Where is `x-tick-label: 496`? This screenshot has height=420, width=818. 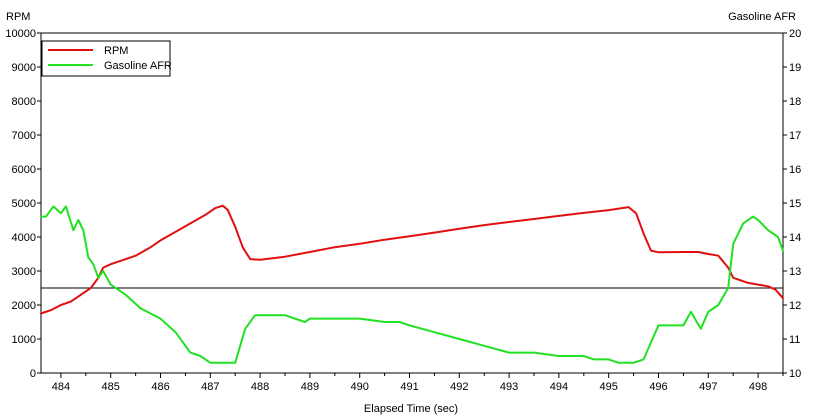 x-tick-label: 496 is located at coordinates (658, 387).